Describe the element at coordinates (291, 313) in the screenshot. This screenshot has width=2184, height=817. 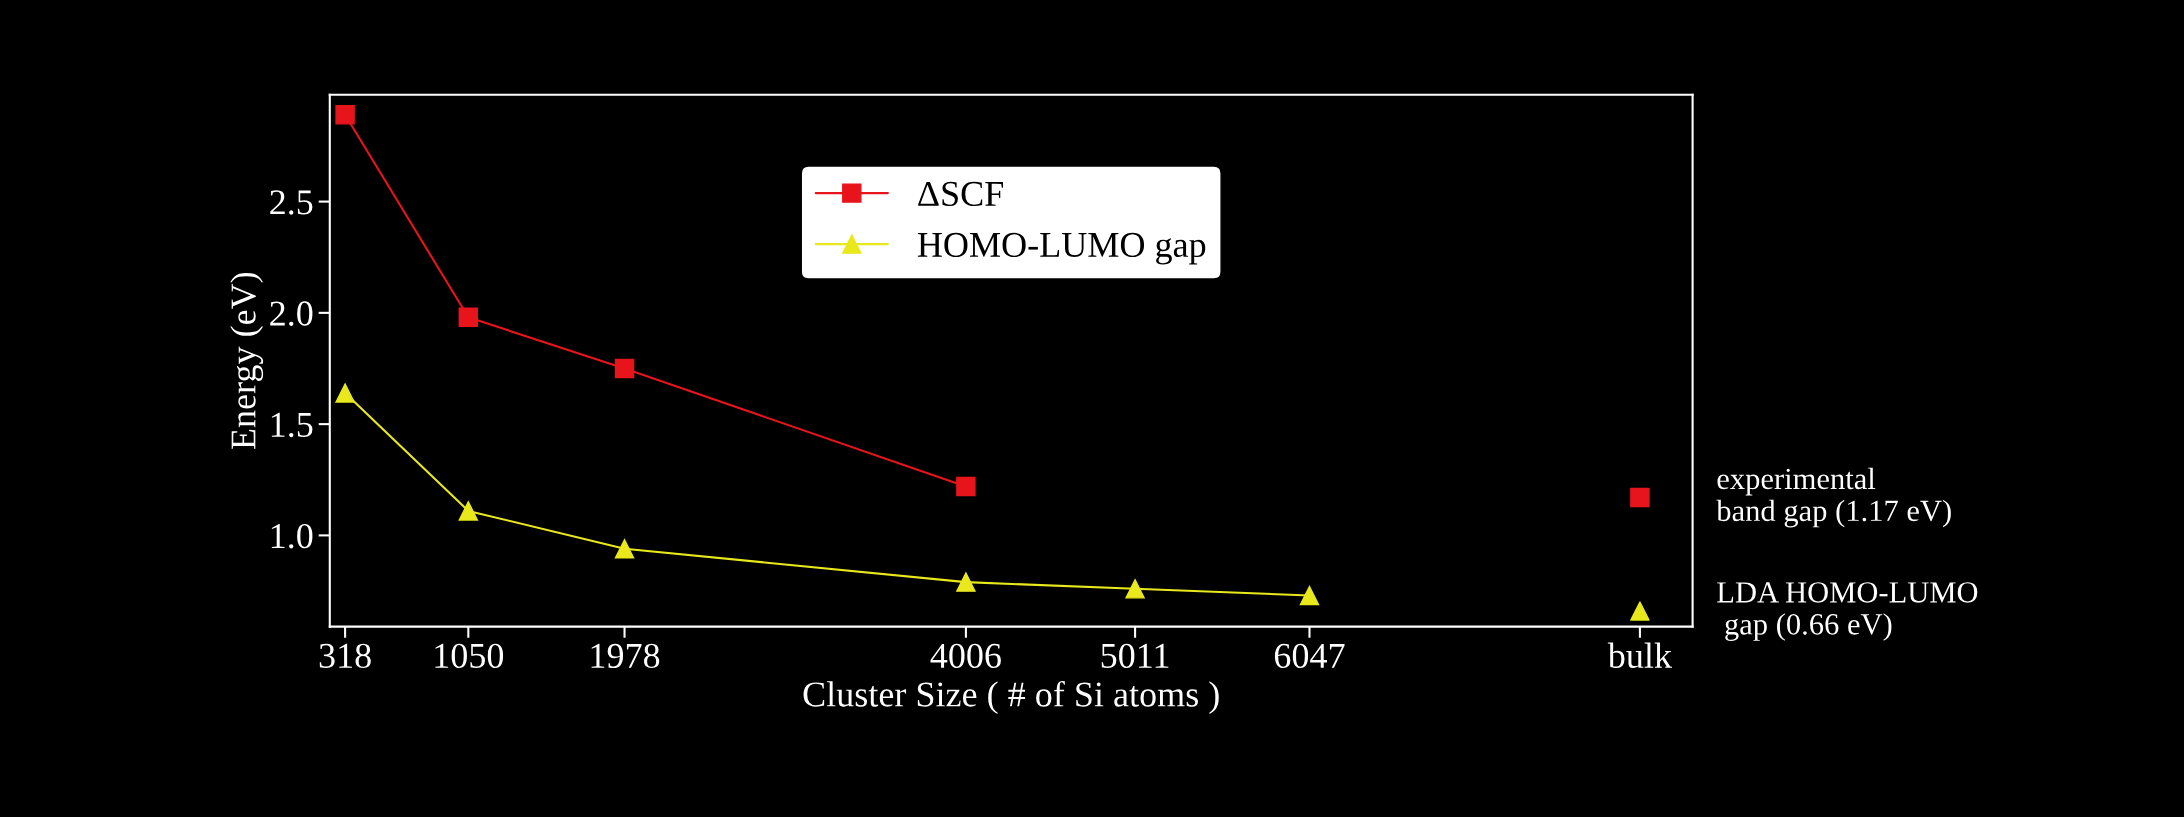
I see `y-tick-label: 2.0` at that location.